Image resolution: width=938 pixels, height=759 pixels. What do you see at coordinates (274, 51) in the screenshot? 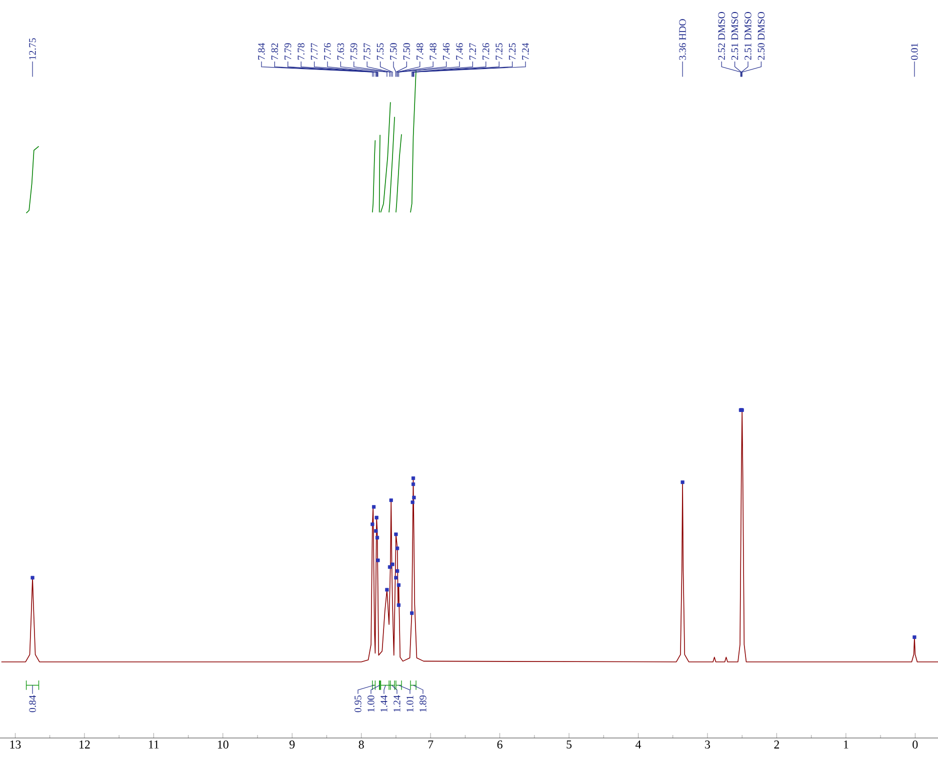
I see `text: 7.82` at bounding box center [274, 51].